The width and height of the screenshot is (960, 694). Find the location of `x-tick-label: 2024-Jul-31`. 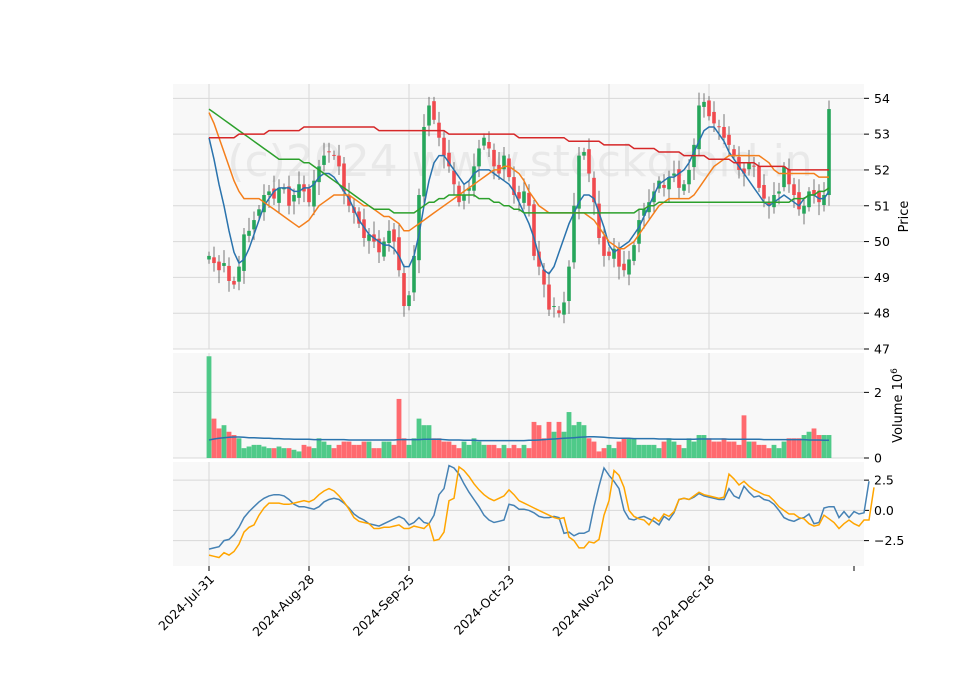

x-tick-label: 2024-Jul-31 is located at coordinates (186, 603).